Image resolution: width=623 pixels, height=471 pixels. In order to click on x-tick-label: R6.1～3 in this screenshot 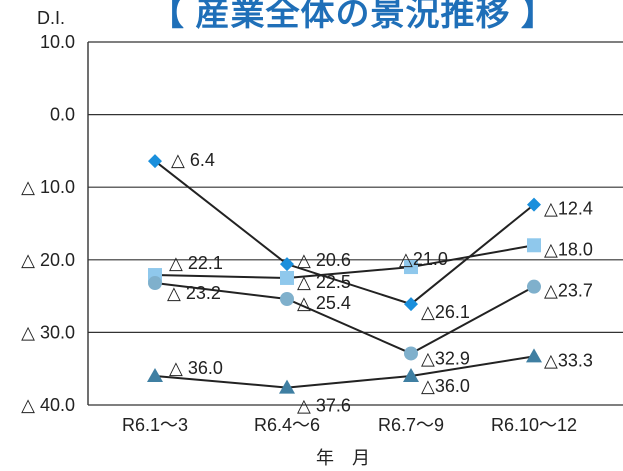, I will do `click(155, 425)`.